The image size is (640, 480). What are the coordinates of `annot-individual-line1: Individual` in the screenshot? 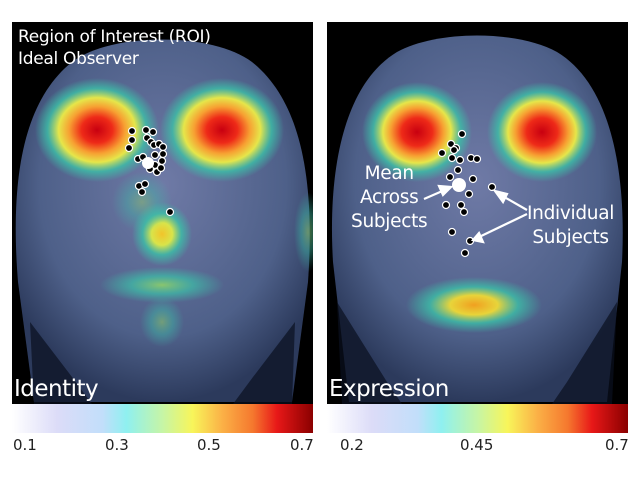 It's located at (571, 213).